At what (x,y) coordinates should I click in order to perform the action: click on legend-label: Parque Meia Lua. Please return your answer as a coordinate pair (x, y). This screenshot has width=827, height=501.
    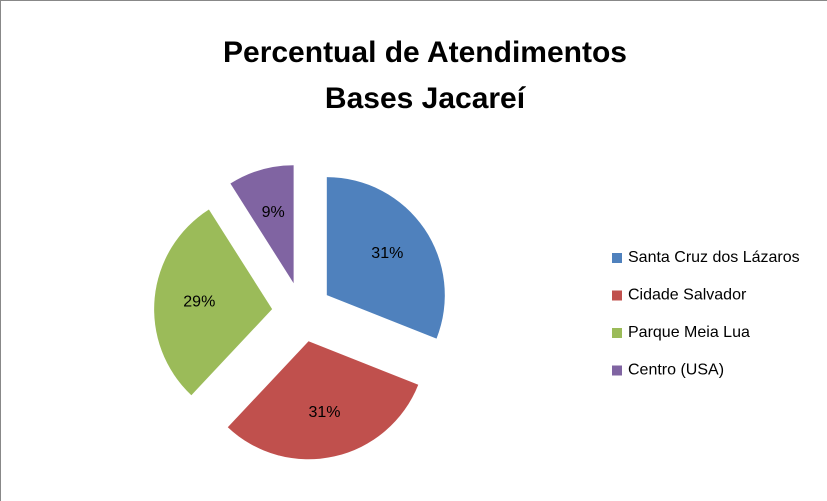
    Looking at the image, I should click on (689, 332).